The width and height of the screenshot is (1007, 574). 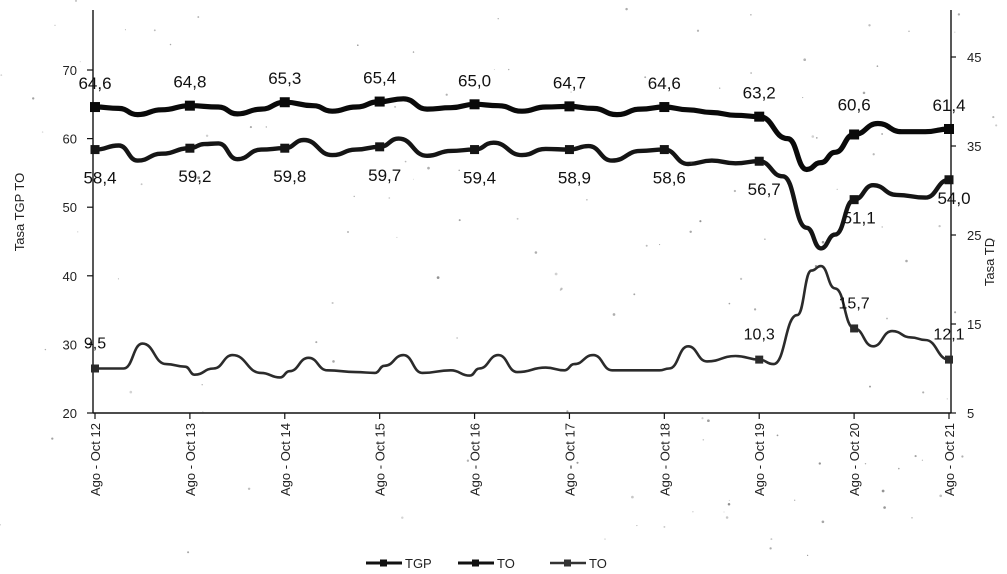 I want to click on data-label-tgp: 64,8, so click(x=189, y=82).